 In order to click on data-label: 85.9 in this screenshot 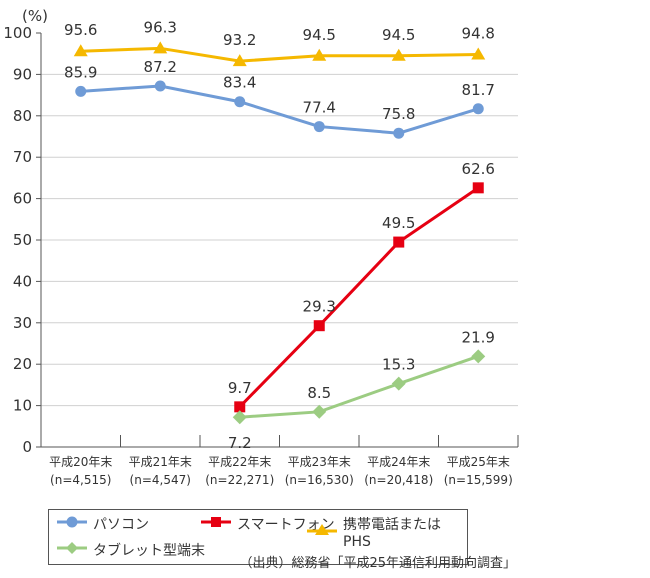, I will do `click(80, 72)`.